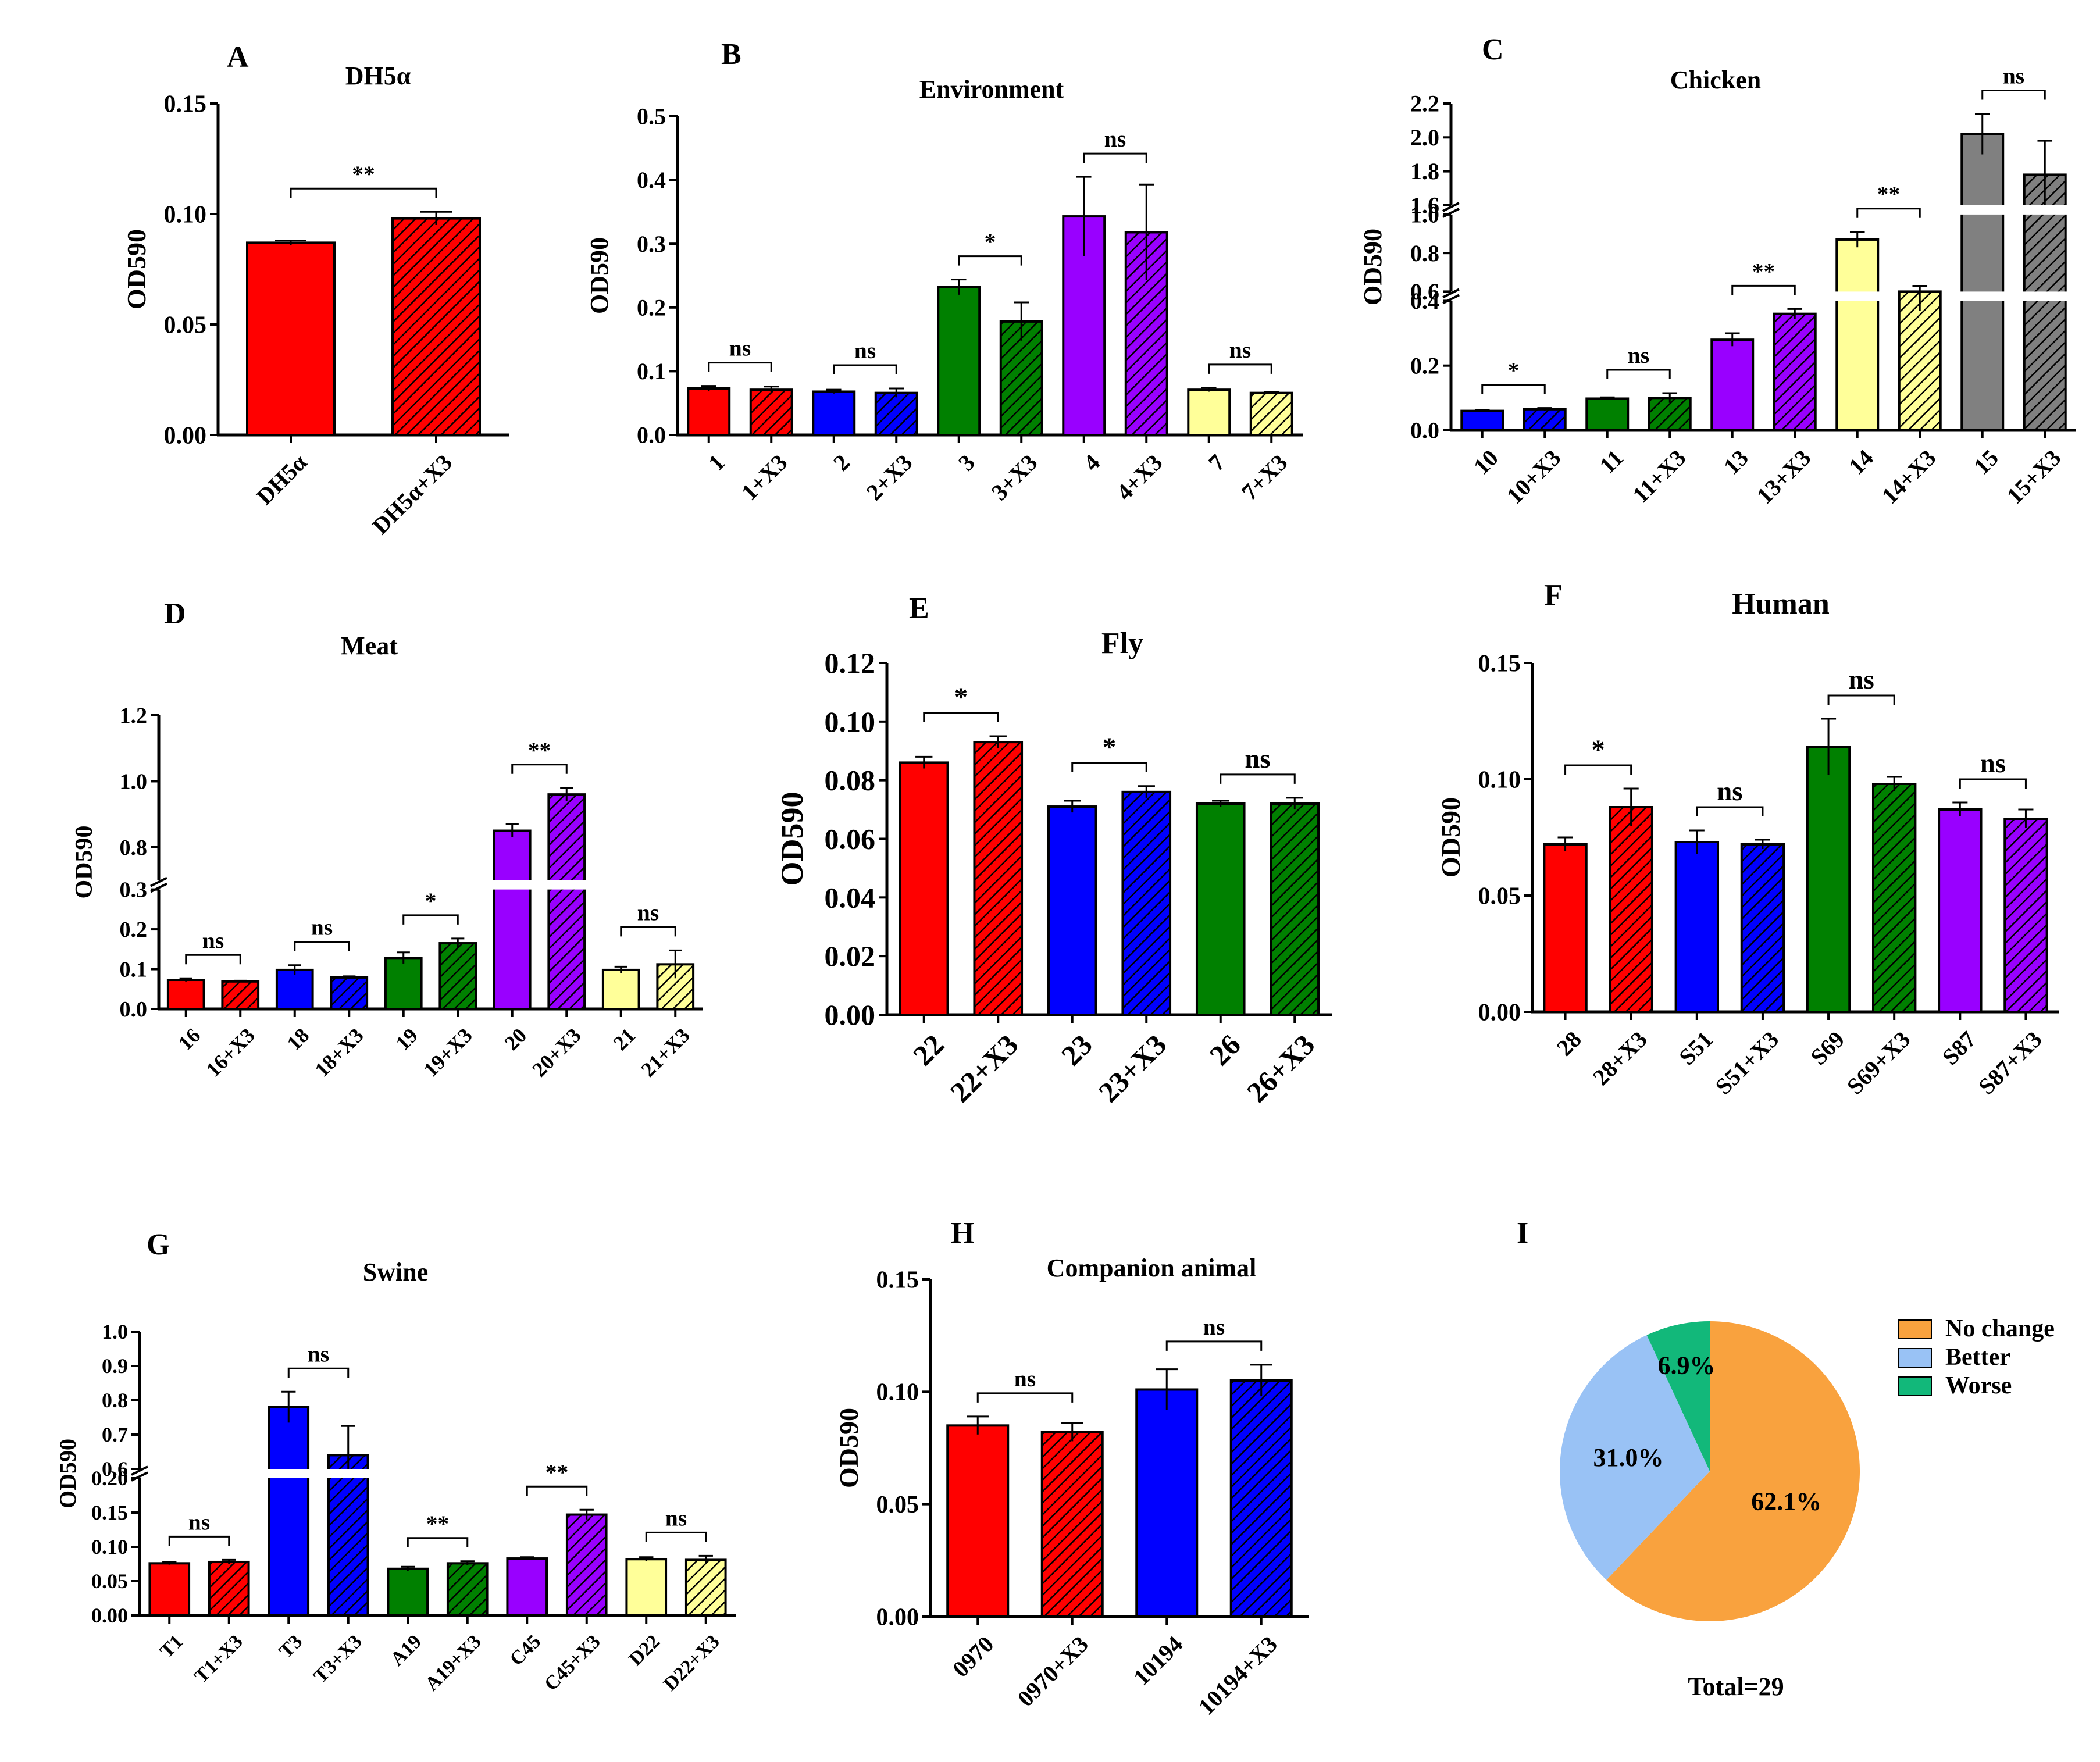  I want to click on x-tick-label: 20+X3, so click(556, 1052).